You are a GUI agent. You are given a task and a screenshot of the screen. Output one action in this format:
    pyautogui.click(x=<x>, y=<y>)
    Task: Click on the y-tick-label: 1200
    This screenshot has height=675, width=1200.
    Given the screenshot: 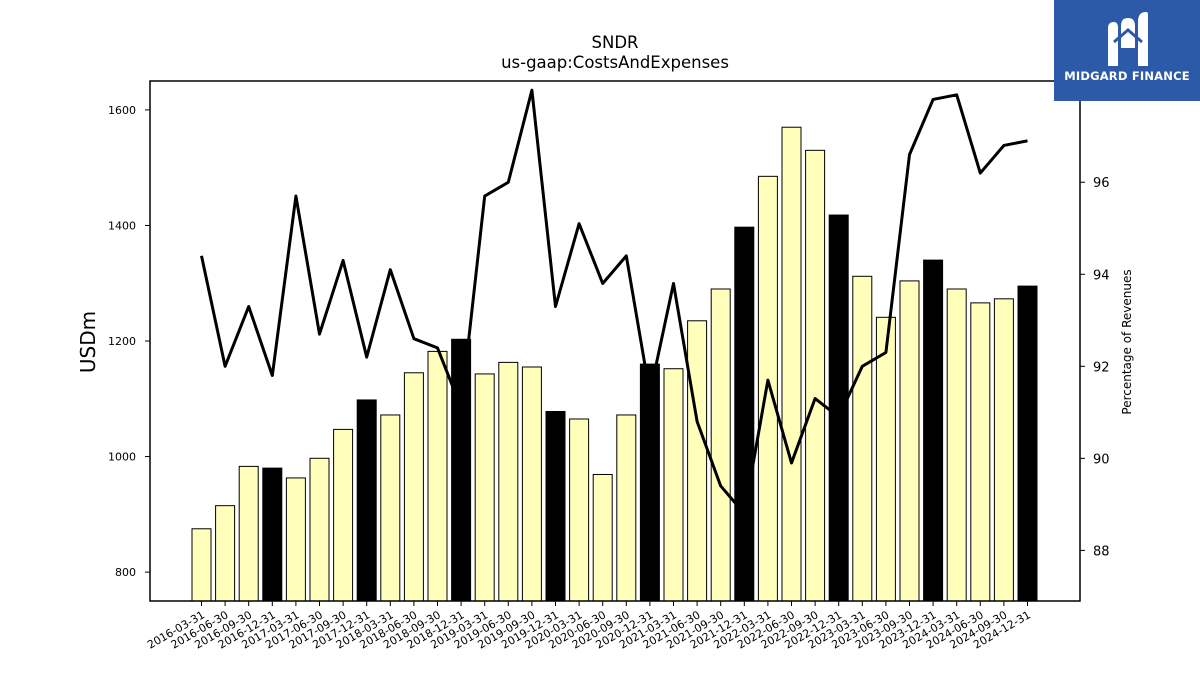 What is the action you would take?
    pyautogui.click(x=122, y=341)
    